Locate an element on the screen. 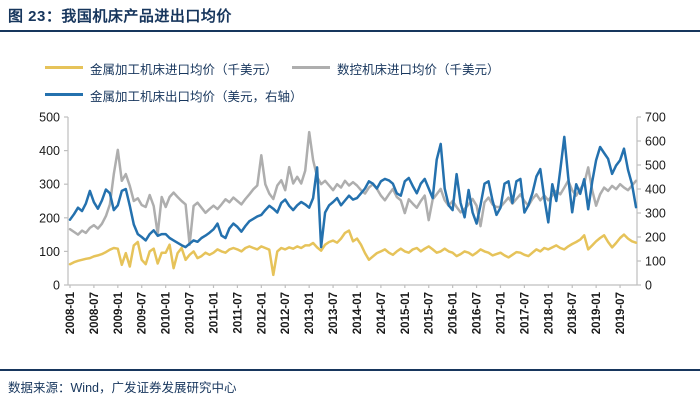 This screenshot has width=700, height=404. x-axis-tick-label: 2008-07 is located at coordinates (95, 313).